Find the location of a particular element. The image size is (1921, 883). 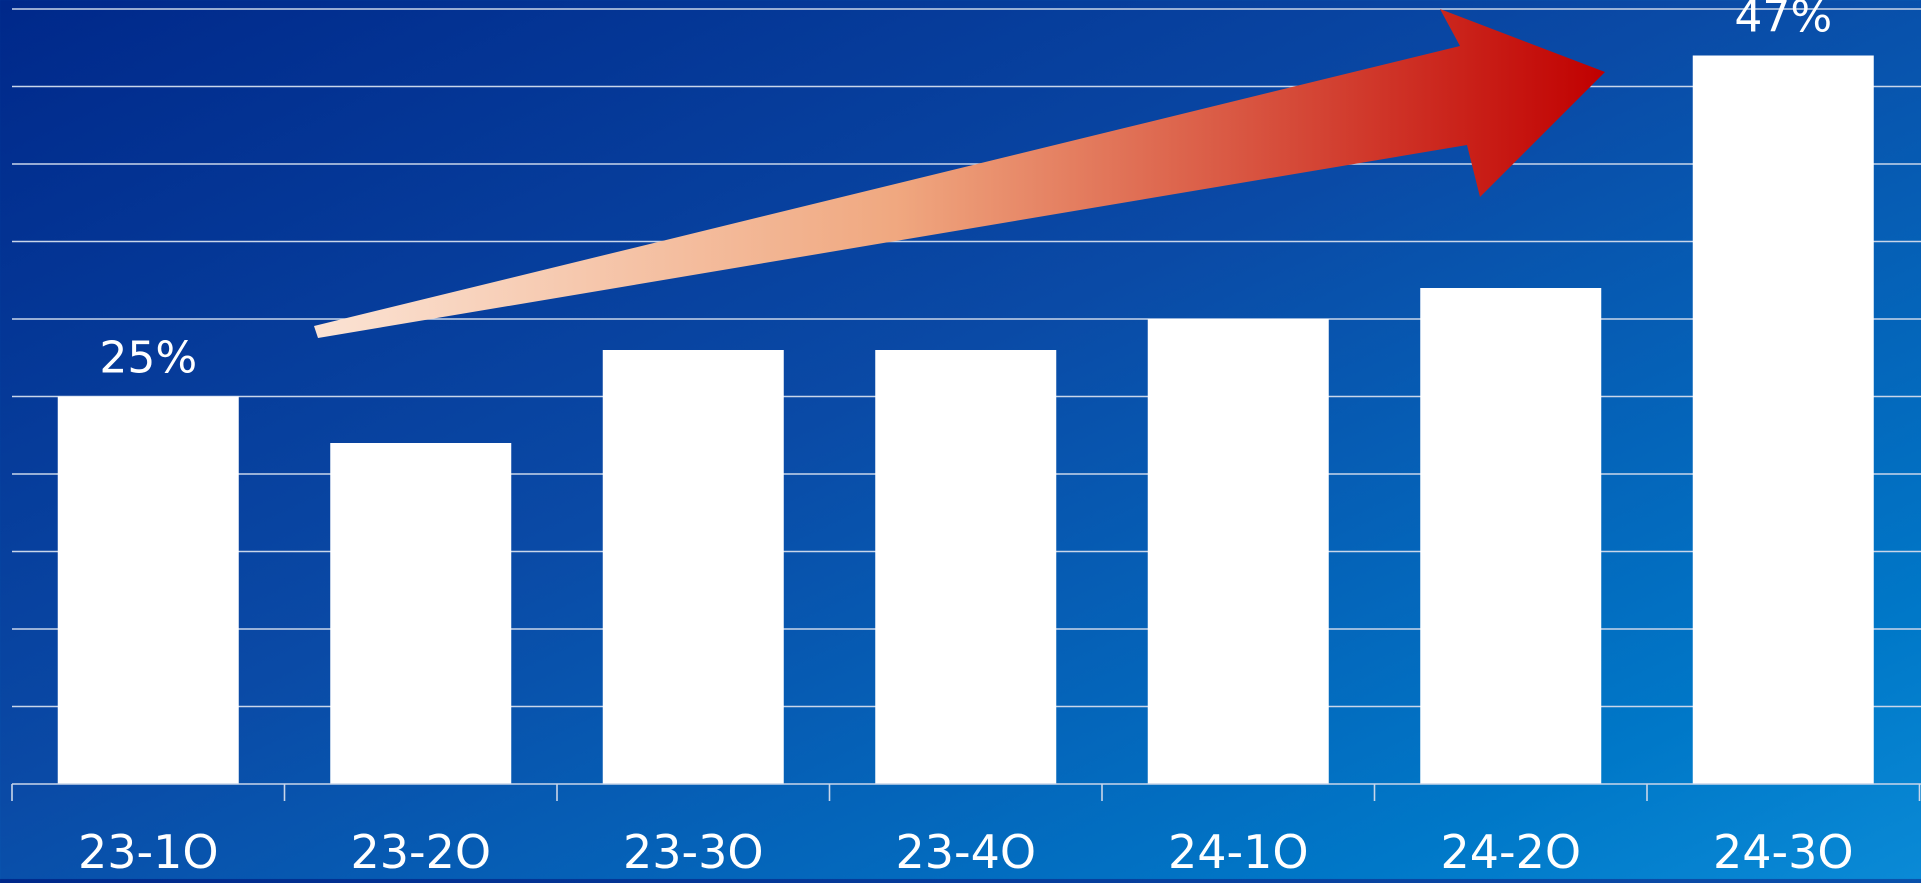

bar-23-2O is located at coordinates (421, 613).